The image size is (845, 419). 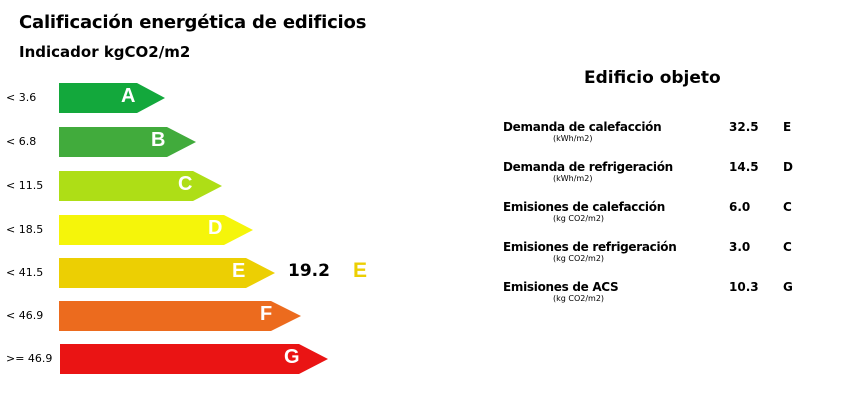 I want to click on scale-row-f: < 46.9 F, so click(x=210, y=316).